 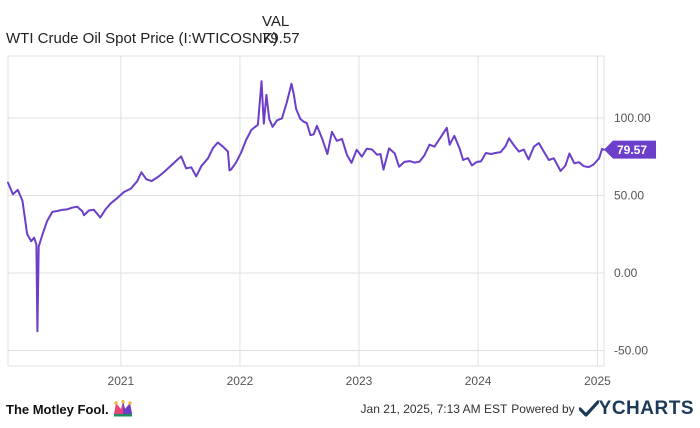 I want to click on last-value-marker: 79.57, so click(x=630, y=149).